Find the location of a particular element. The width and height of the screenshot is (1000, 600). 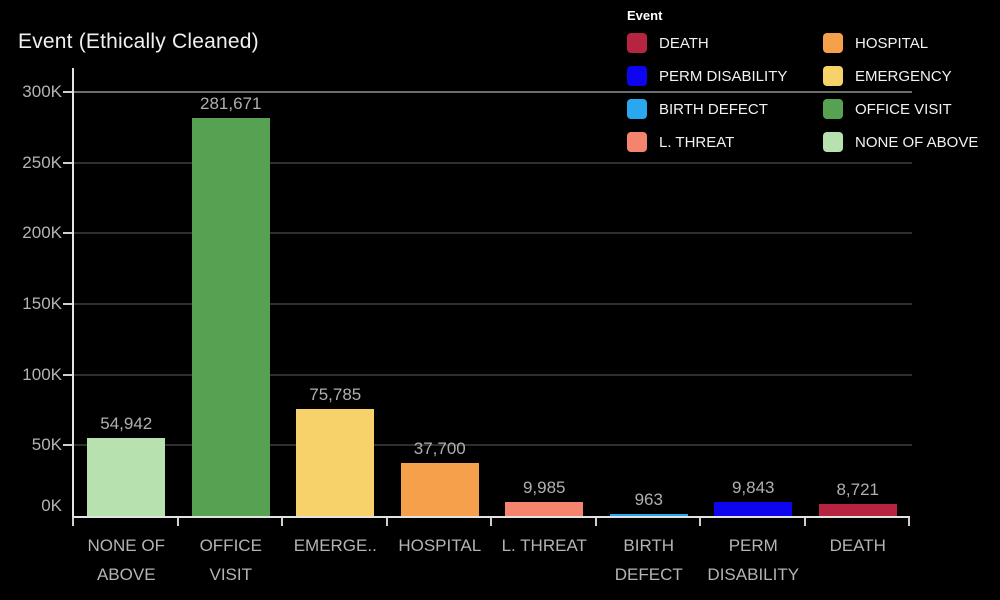

legend-item-birth-defect: BIRTH DEFECT is located at coordinates (725, 109).